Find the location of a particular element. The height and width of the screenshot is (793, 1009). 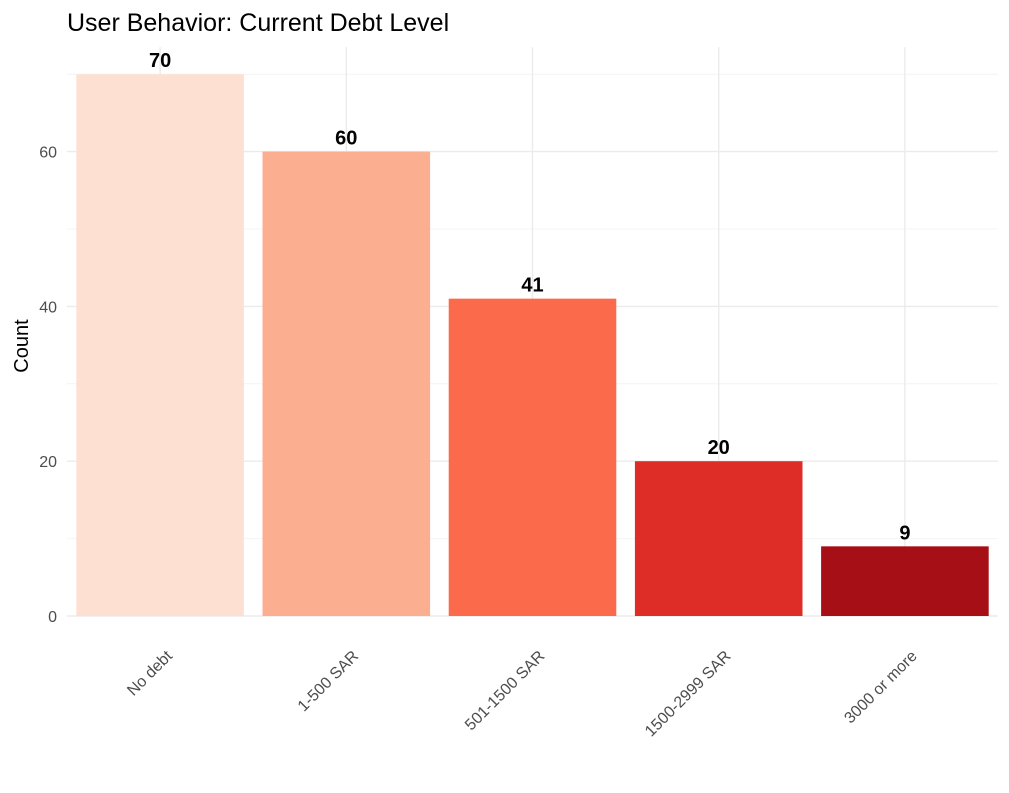

y-axis-title: Count is located at coordinates (22, 346).